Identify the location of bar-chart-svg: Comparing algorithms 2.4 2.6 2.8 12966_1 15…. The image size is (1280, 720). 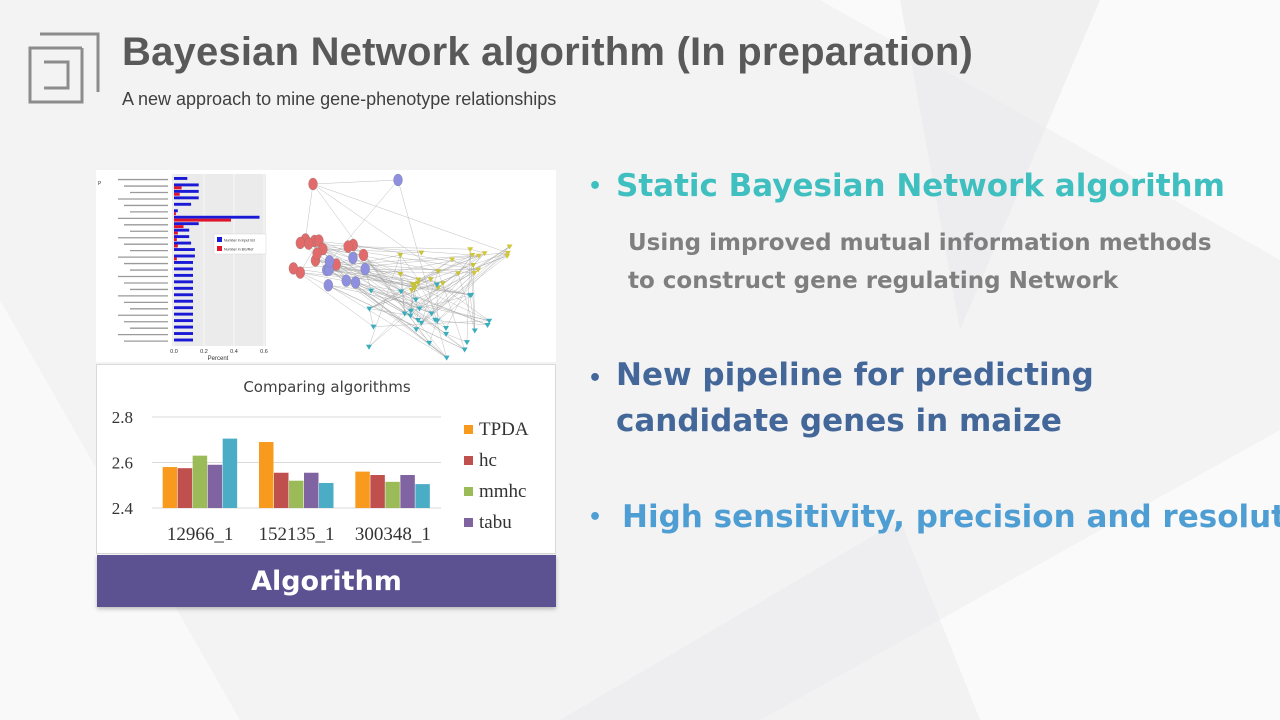
(320, 461).